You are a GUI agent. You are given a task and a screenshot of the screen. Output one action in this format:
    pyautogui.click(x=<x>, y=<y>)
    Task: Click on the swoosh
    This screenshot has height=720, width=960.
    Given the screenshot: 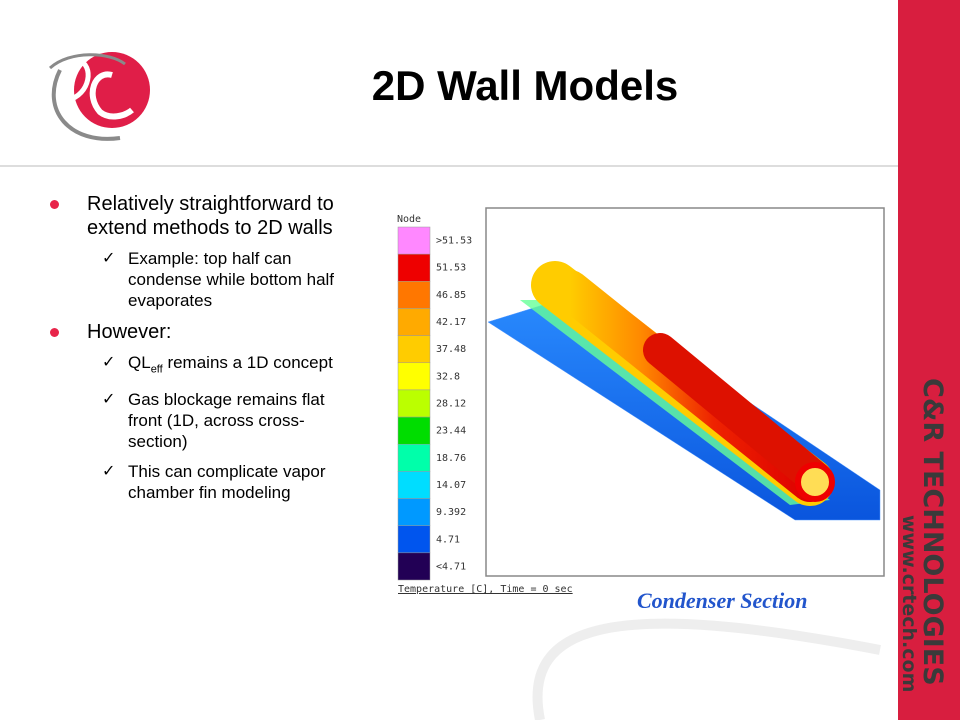 What is the action you would take?
    pyautogui.click(x=706, y=669)
    